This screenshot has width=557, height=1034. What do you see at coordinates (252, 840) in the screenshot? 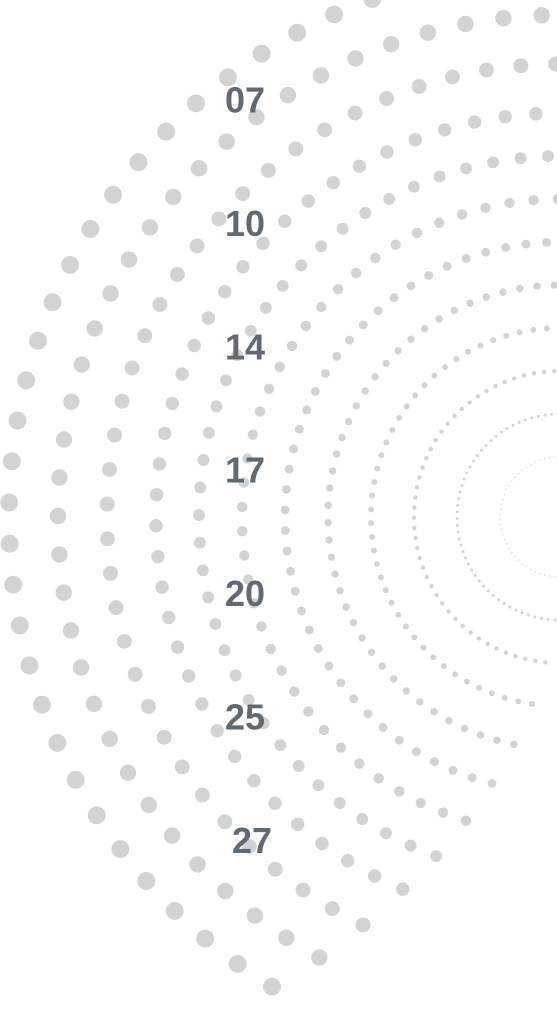
I see `number-label: 27` at bounding box center [252, 840].